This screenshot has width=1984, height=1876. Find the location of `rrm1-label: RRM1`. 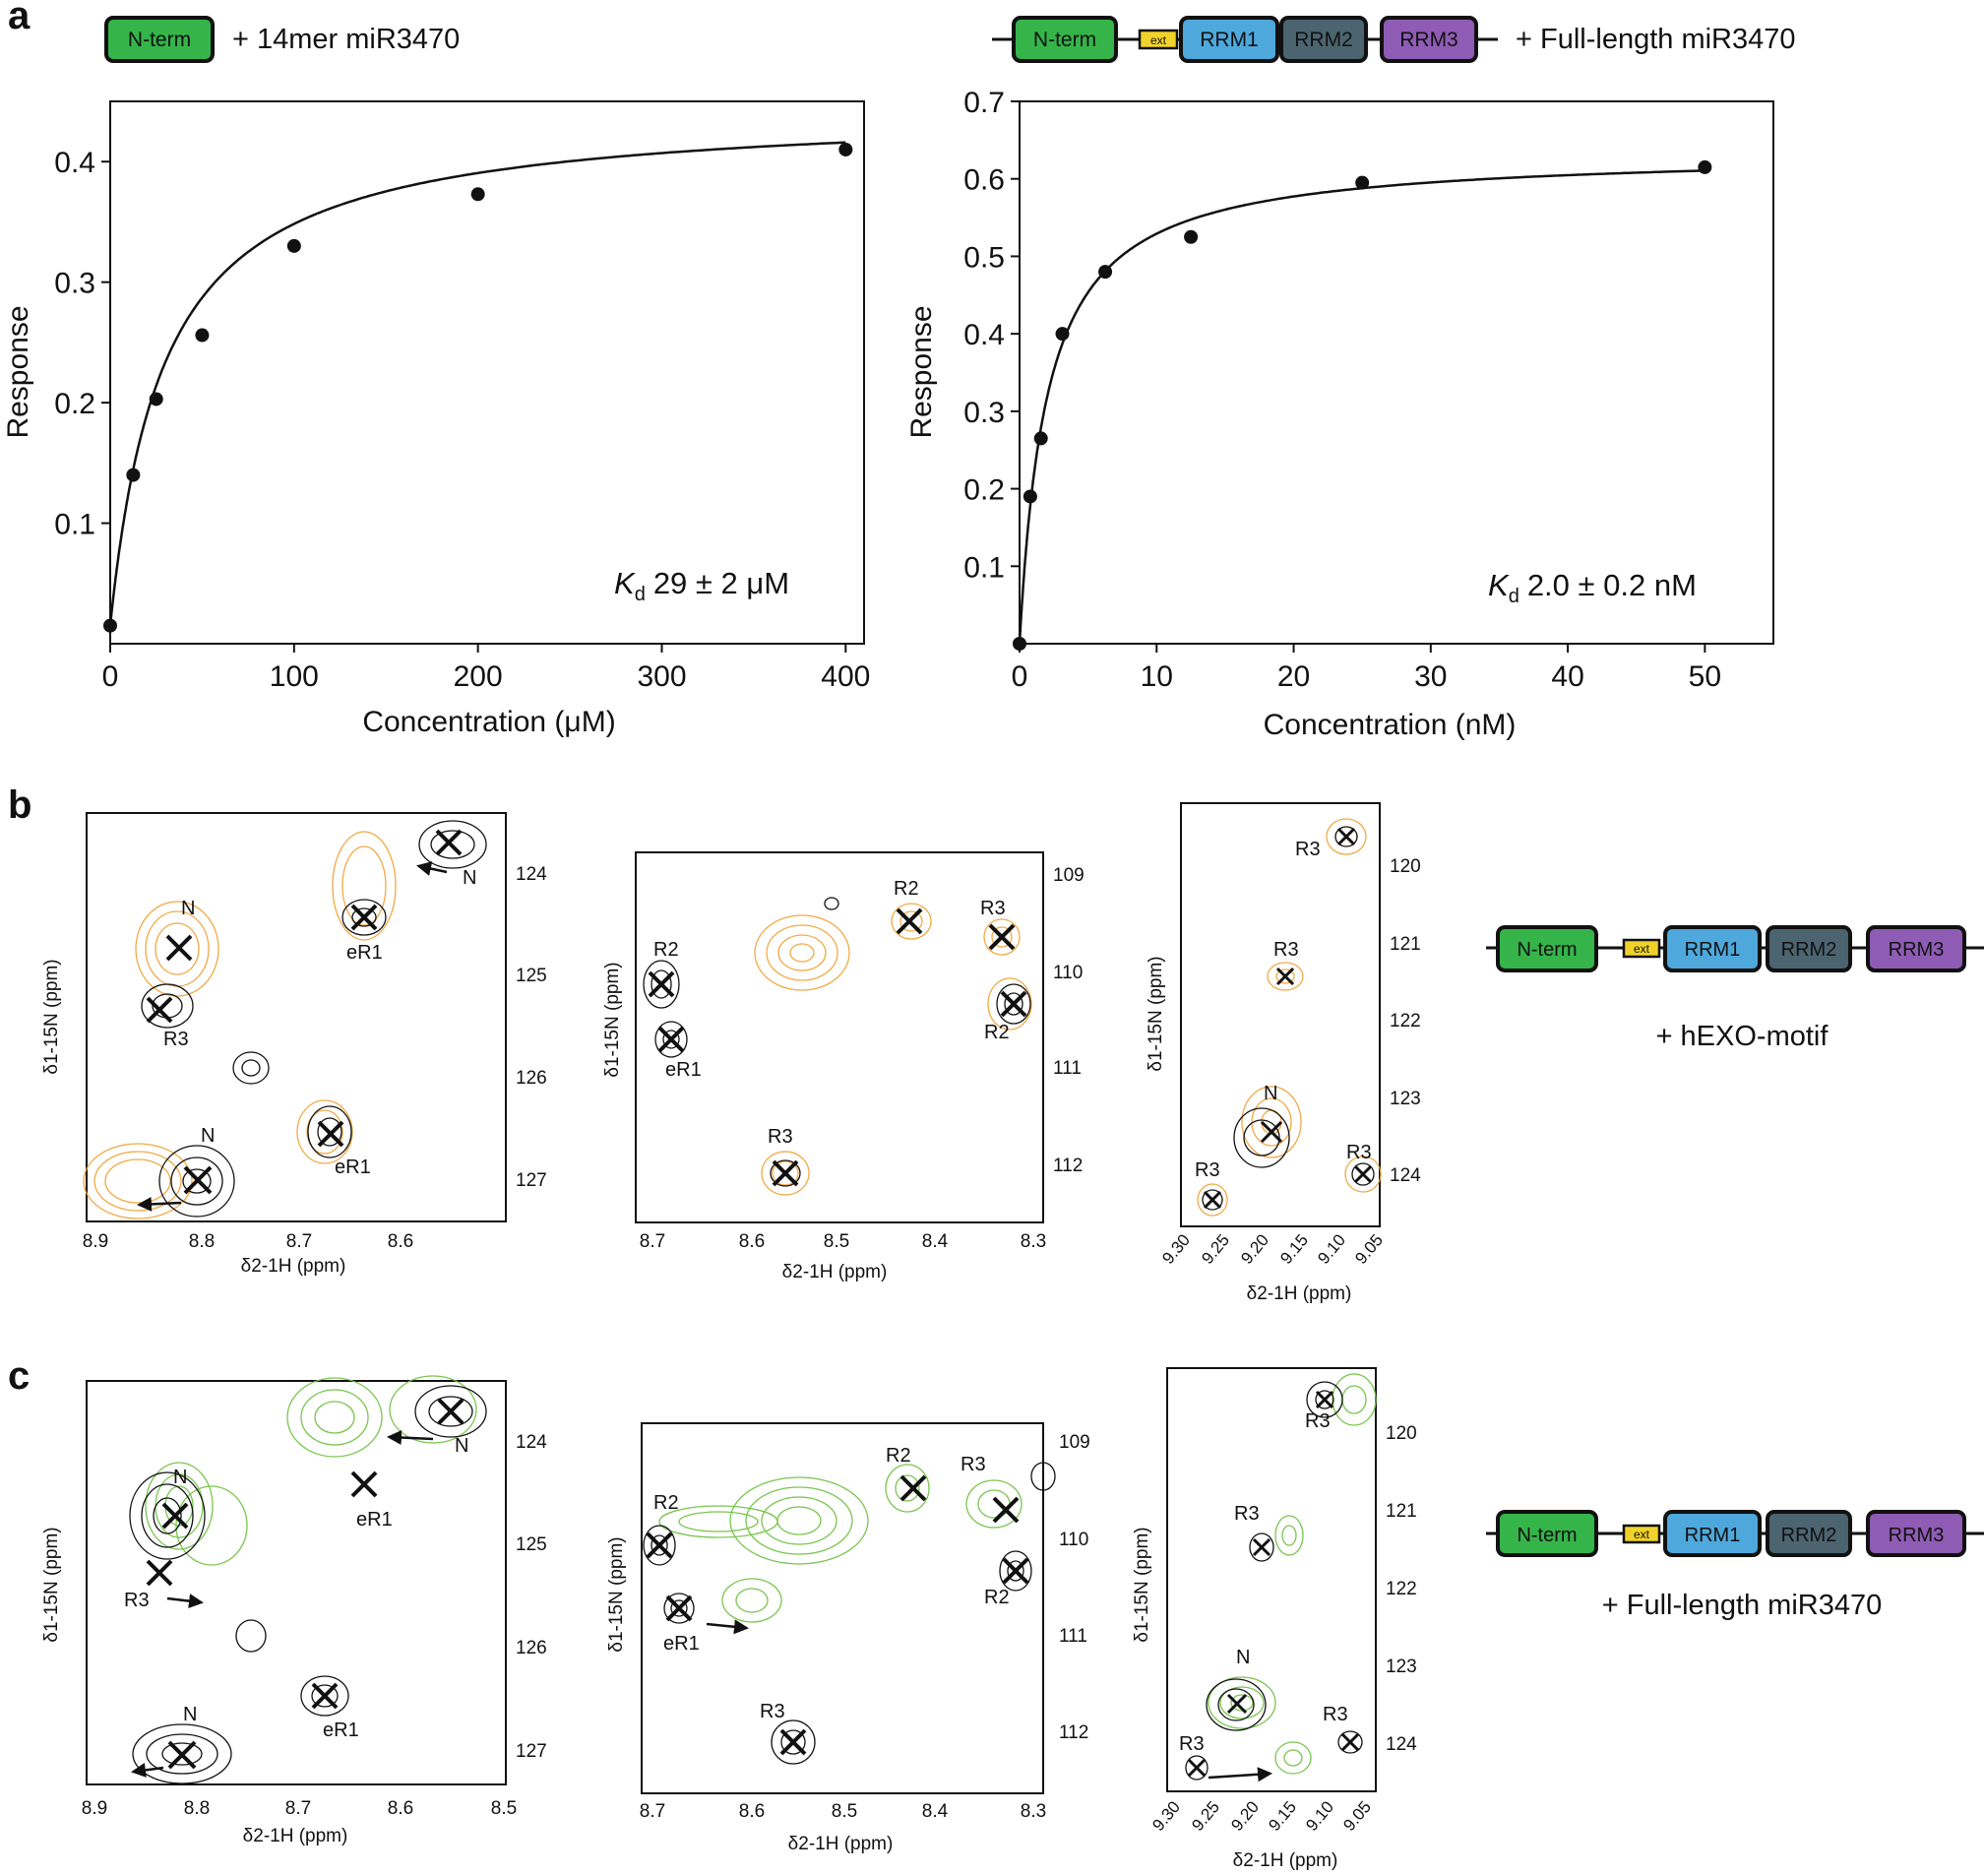

rrm1-label: RRM1 is located at coordinates (1229, 40).